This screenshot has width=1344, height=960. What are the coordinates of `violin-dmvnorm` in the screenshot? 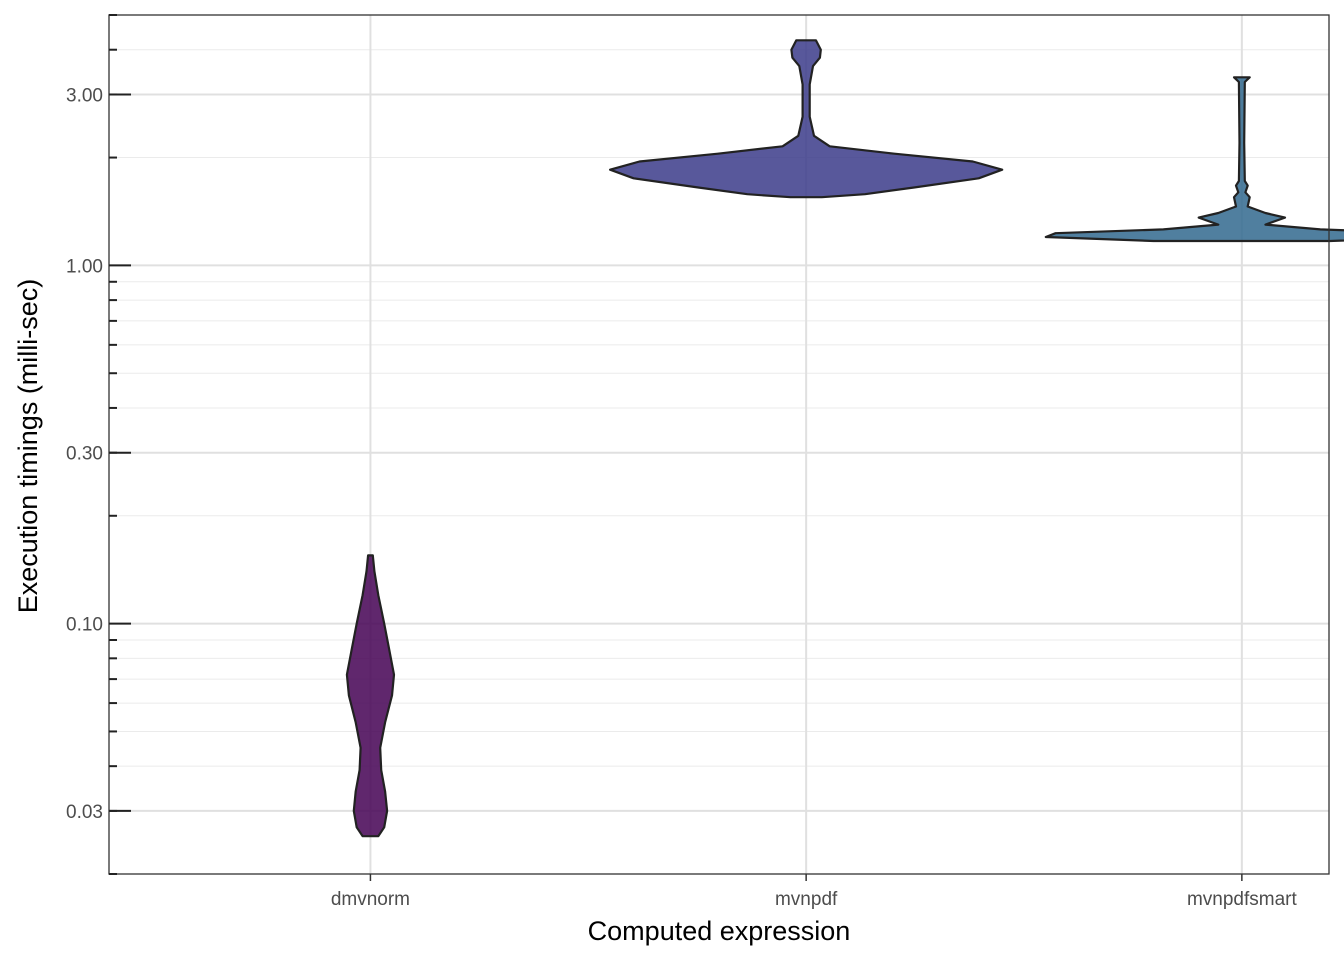 It's located at (370, 696).